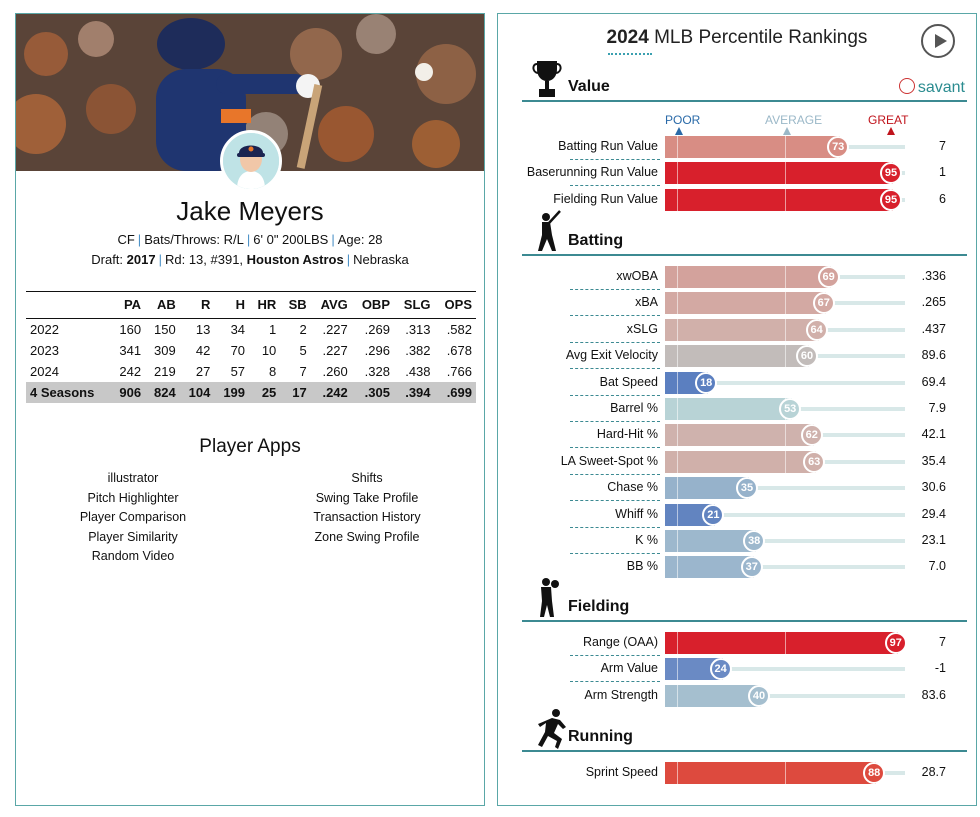  What do you see at coordinates (785, 567) in the screenshot?
I see `percentile-bar-row: 37` at bounding box center [785, 567].